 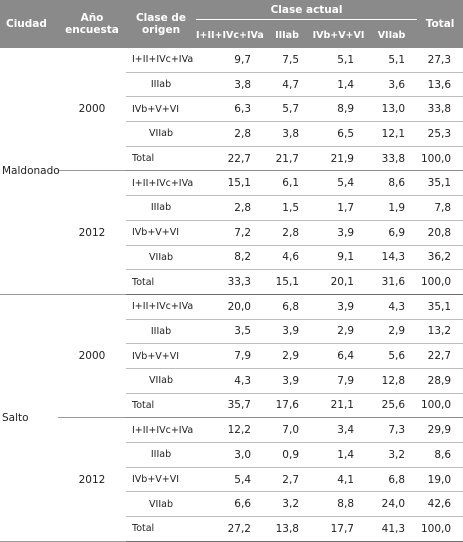 I want to click on value-cell: 2,8, so click(x=229, y=208).